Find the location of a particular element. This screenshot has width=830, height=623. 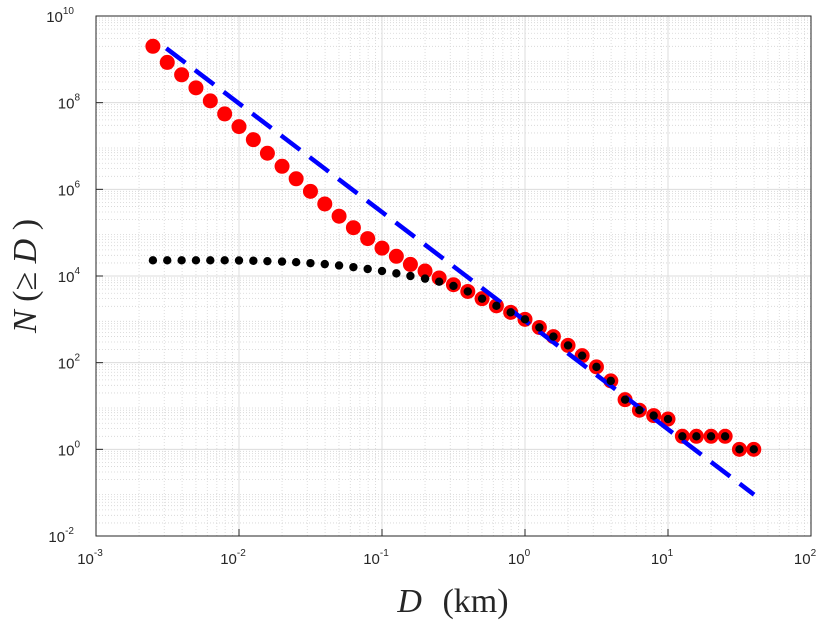

y-tick-label: 10⁰ is located at coordinates (69, 449).